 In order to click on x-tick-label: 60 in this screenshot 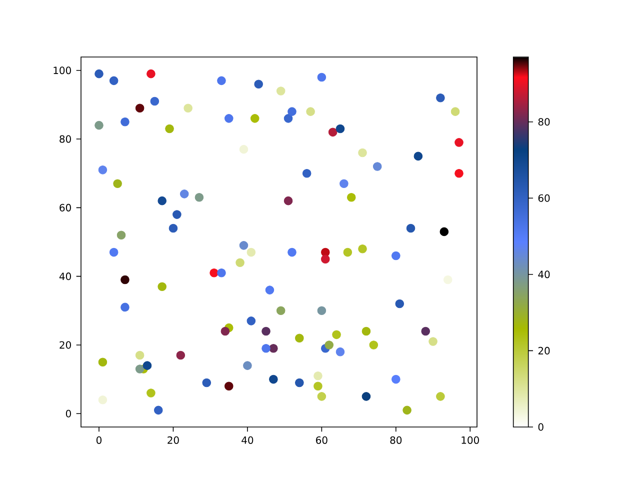, I will do `click(322, 440)`.